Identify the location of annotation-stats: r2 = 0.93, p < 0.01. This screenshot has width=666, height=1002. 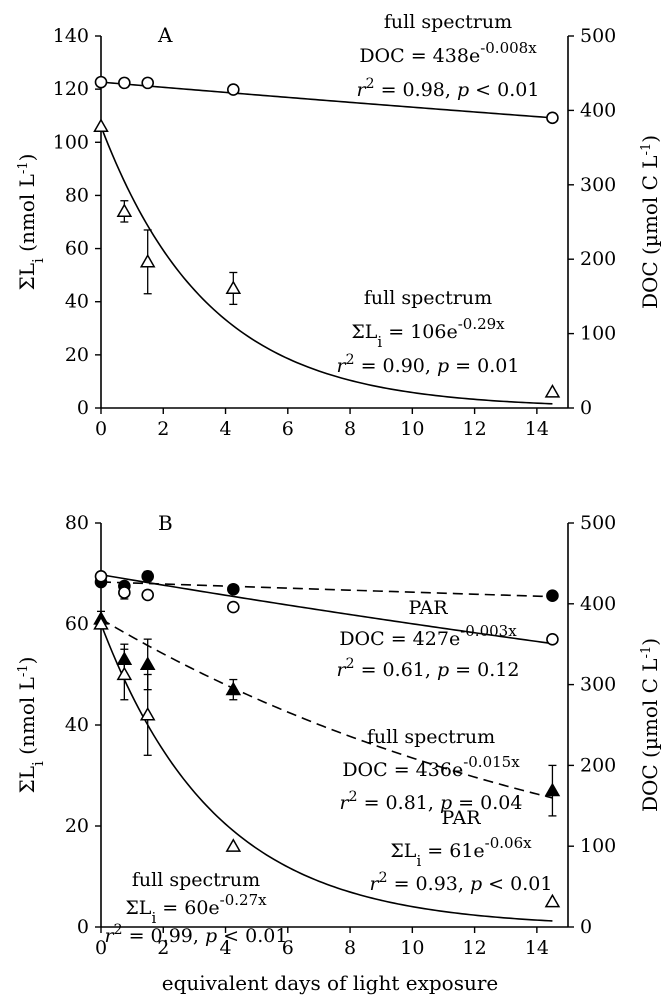
(461, 882).